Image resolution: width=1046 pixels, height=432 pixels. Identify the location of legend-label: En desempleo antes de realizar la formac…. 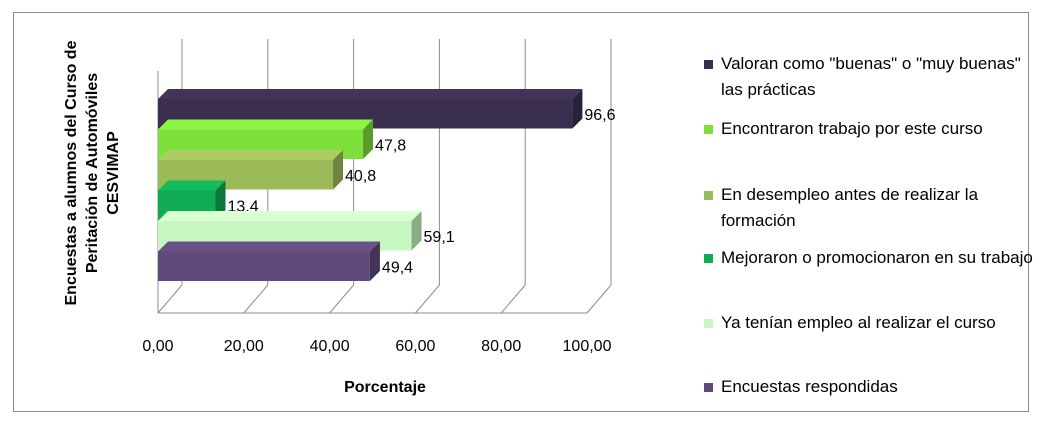
(850, 207).